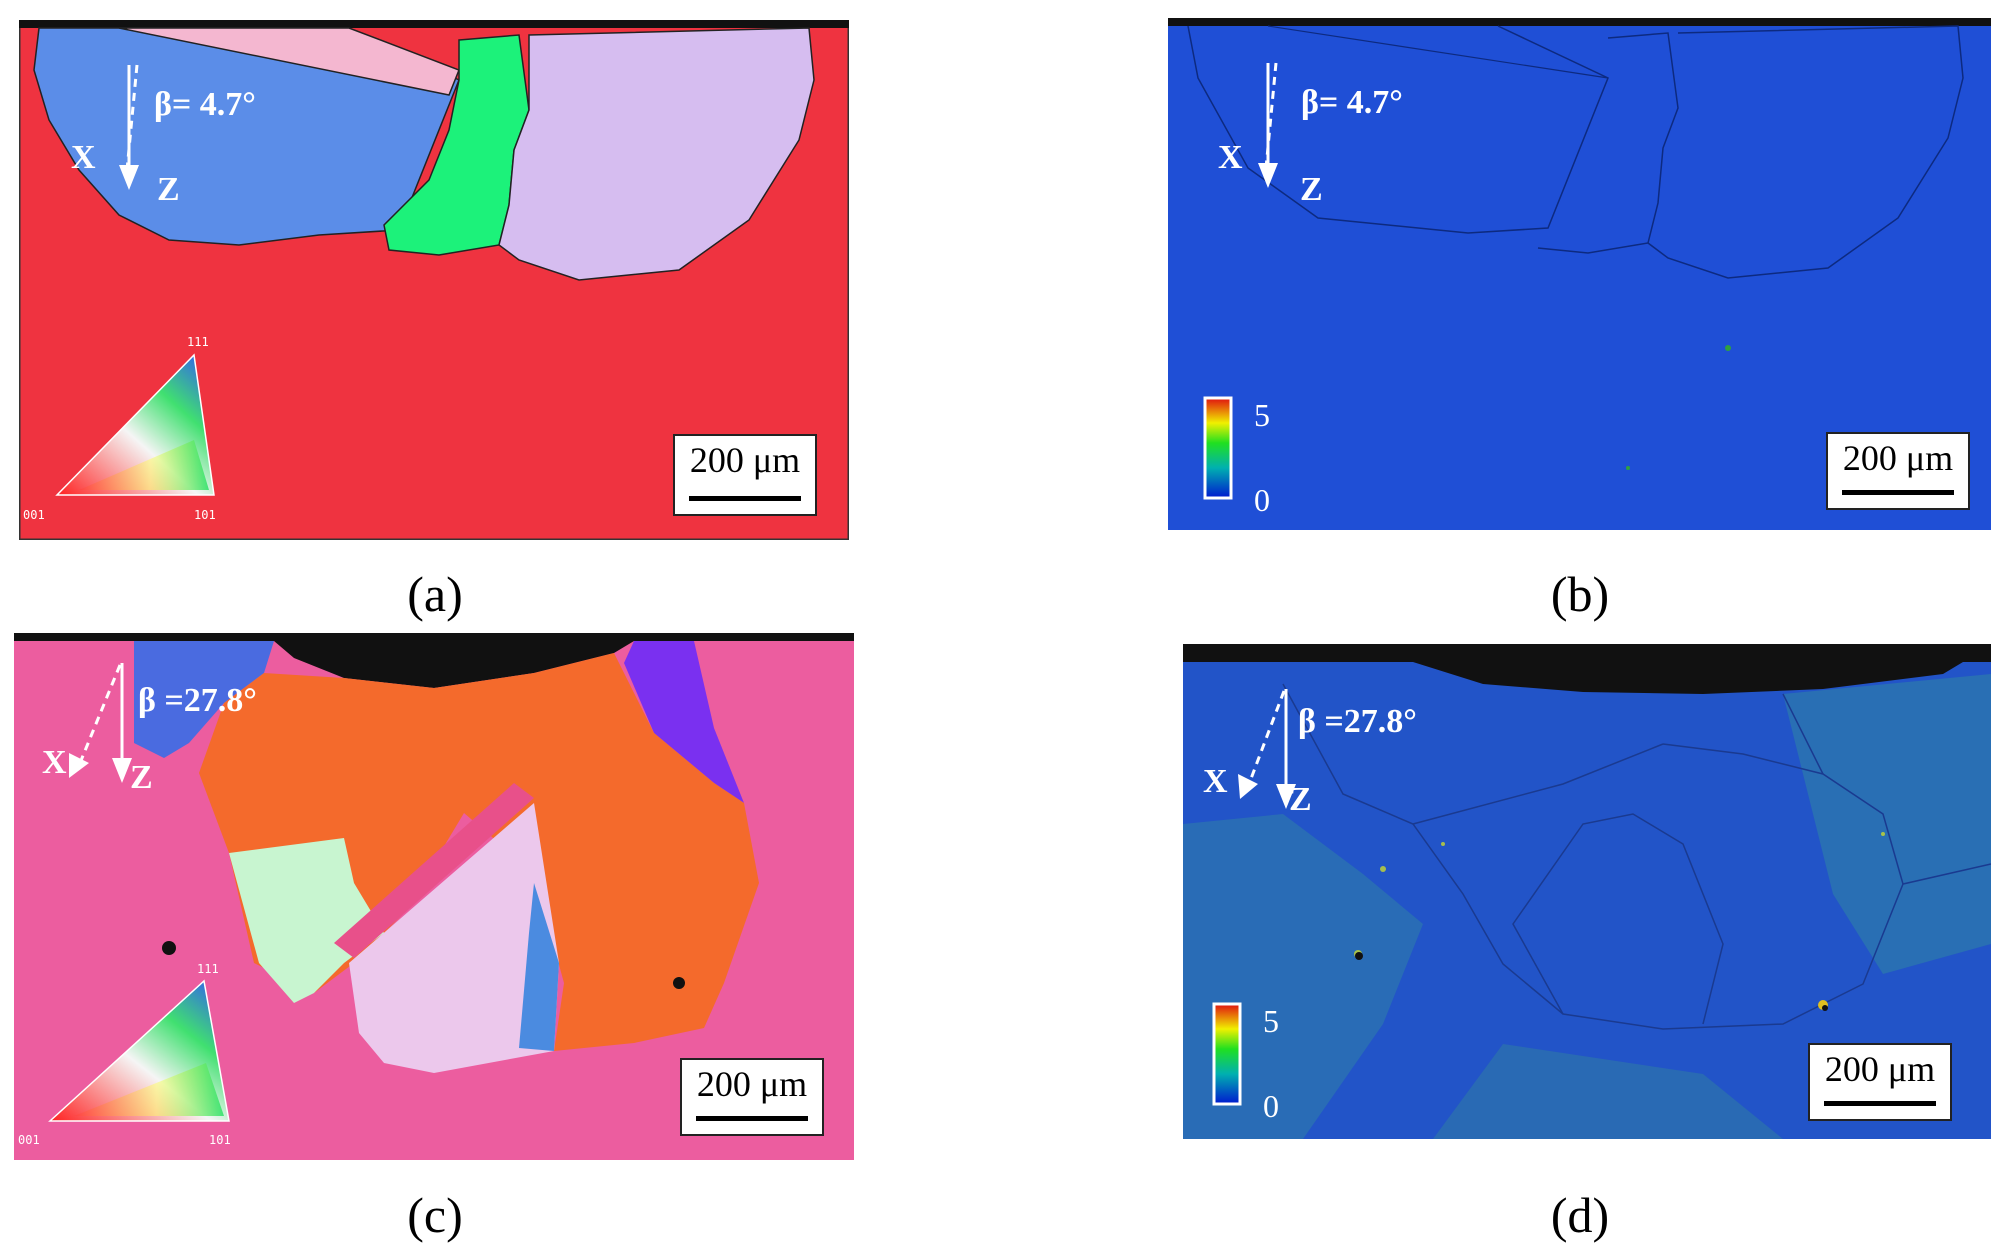 The image size is (2003, 1253). I want to click on beta-label-b: β= 4.7°, so click(1352, 102).